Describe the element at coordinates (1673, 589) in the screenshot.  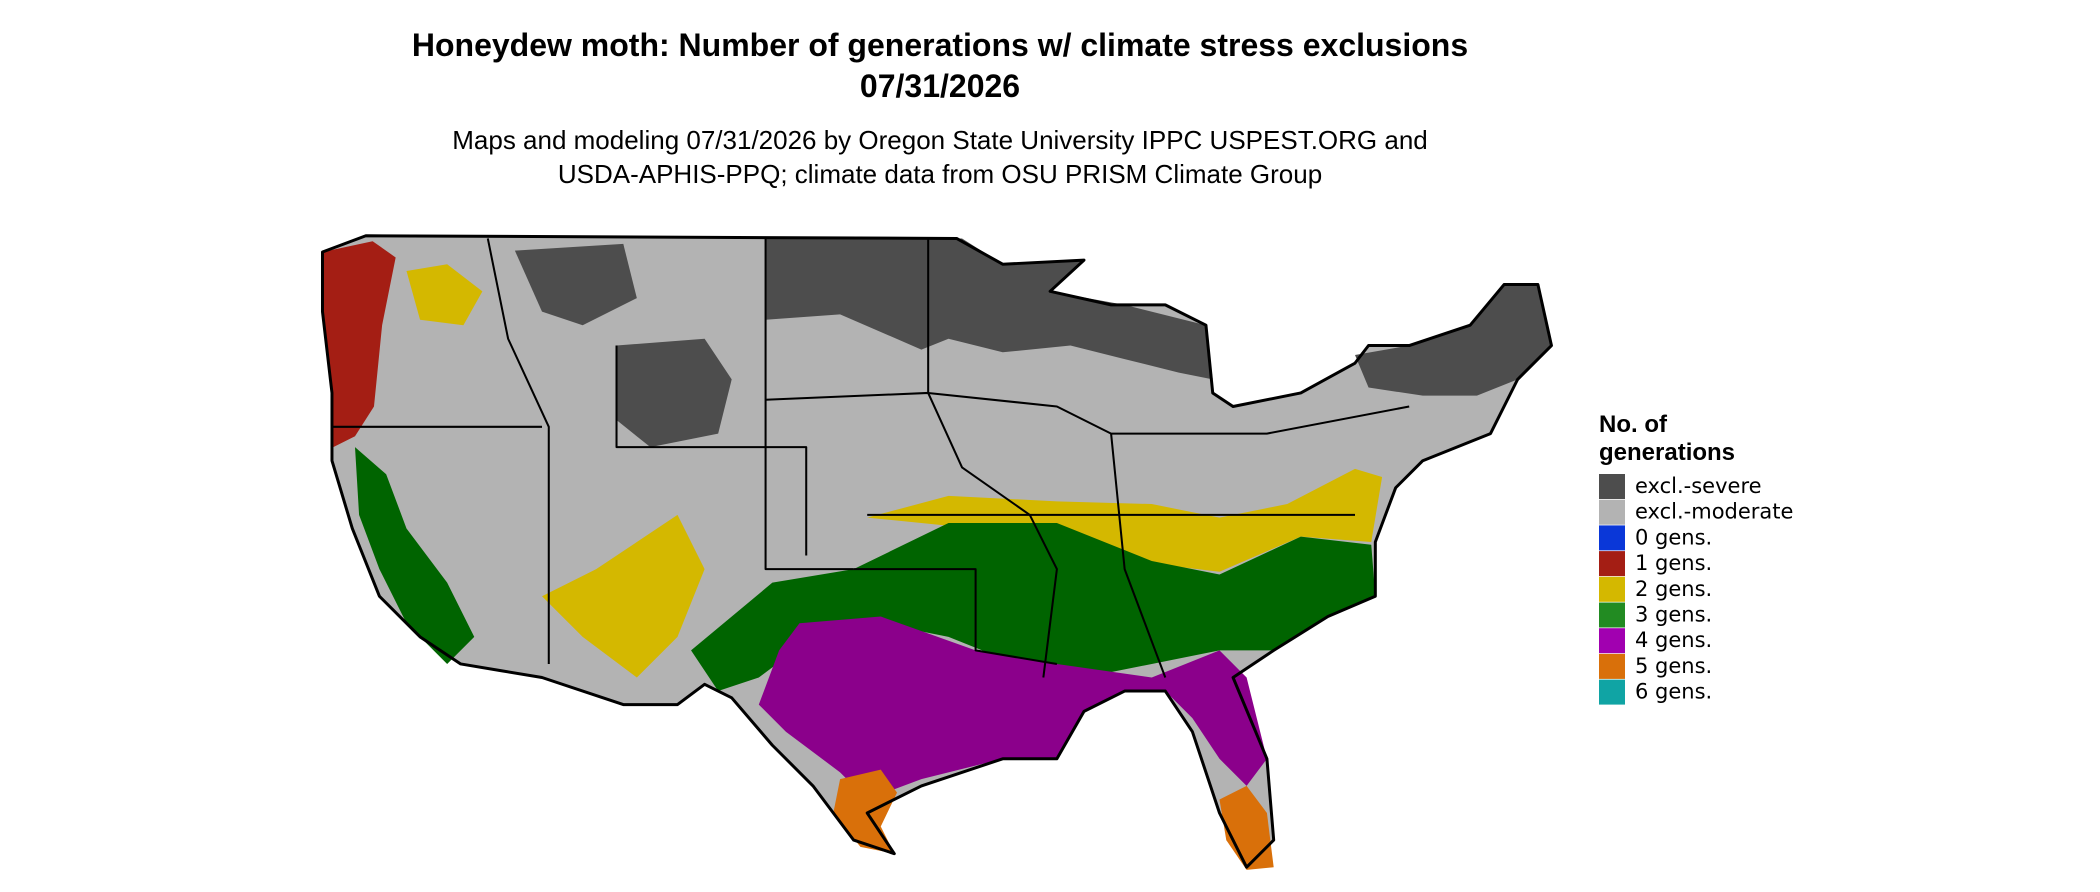
I see `legend-label: 2 gens.` at that location.